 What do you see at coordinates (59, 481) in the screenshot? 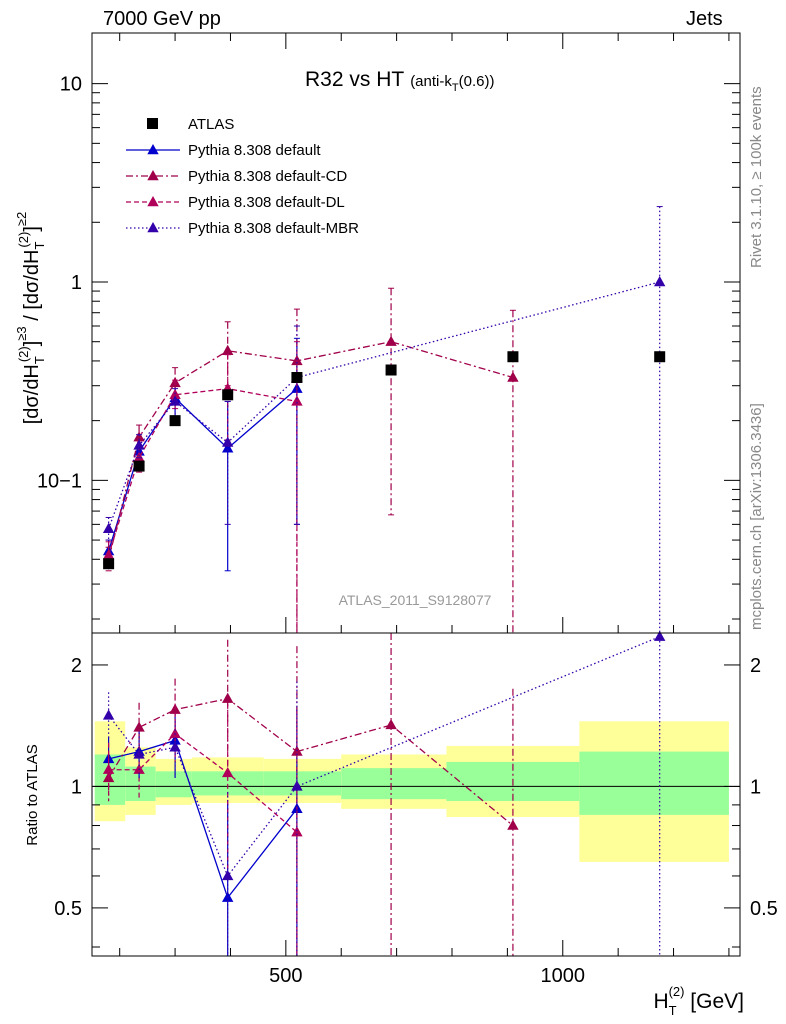
I see `y-tick-label-2: 10−1` at bounding box center [59, 481].